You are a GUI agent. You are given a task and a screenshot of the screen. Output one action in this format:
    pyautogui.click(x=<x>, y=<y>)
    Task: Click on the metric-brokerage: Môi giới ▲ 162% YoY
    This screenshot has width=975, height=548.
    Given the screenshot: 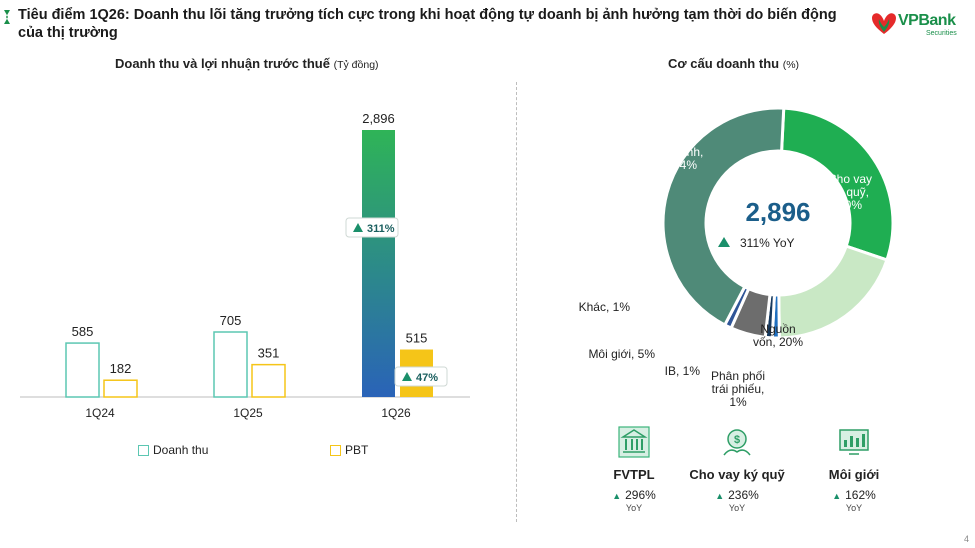 What is the action you would take?
    pyautogui.click(x=854, y=469)
    